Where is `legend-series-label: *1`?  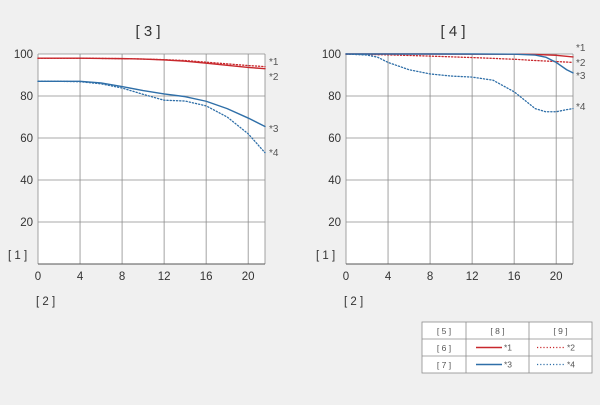 legend-series-label: *1 is located at coordinates (508, 348).